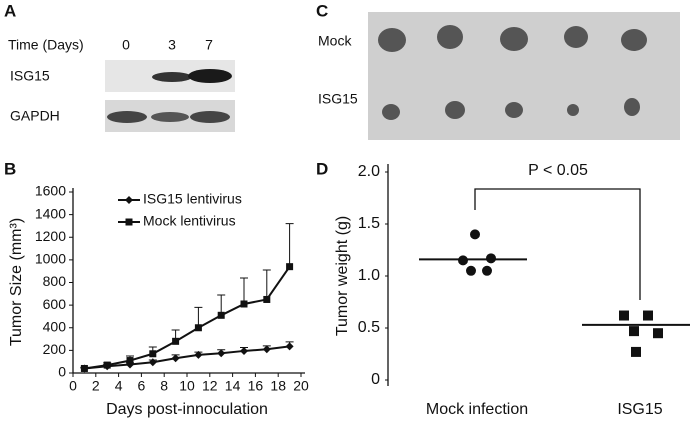 The height and width of the screenshot is (426, 694). What do you see at coordinates (210, 386) in the screenshot?
I see `x-tick-label: 12` at bounding box center [210, 386].